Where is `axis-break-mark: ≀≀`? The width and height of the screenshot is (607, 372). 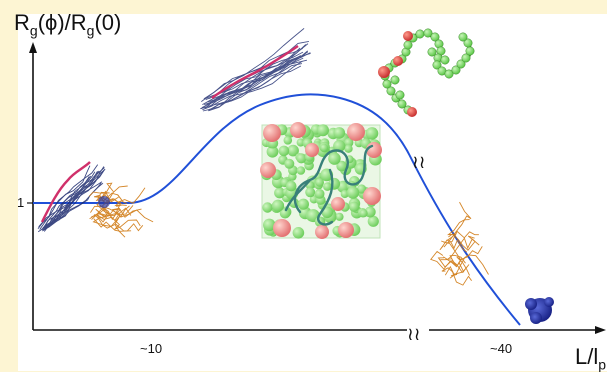 axis-break-mark: ≀≀ is located at coordinates (418, 333).